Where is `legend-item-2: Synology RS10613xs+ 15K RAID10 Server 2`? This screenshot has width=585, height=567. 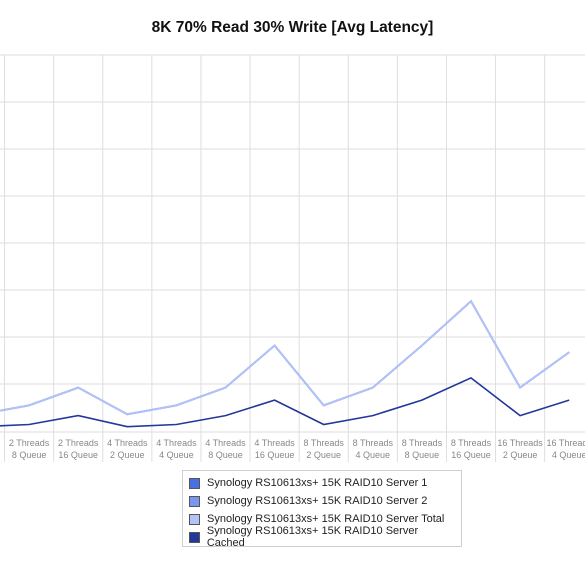 legend-item-2: Synology RS10613xs+ 15K RAID10 Server 2 is located at coordinates (322, 501).